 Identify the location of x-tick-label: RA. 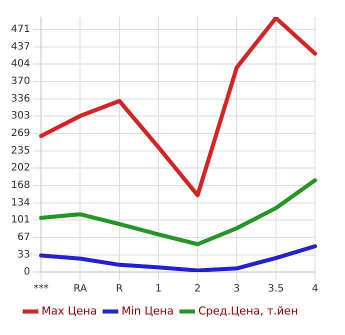
(81, 289).